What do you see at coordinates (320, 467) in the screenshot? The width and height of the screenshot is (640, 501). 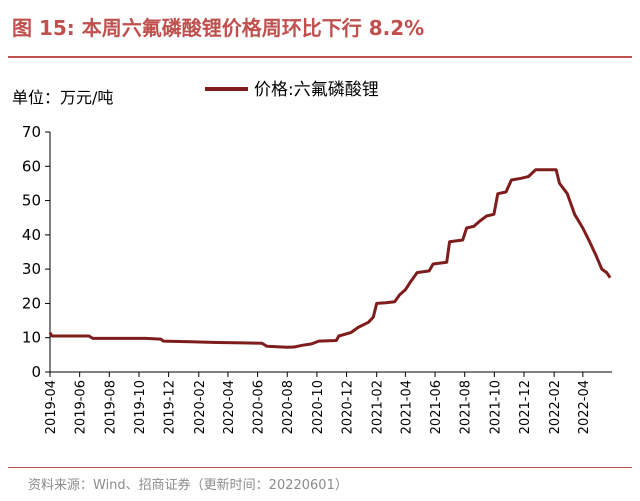 I see `source-divider` at bounding box center [320, 467].